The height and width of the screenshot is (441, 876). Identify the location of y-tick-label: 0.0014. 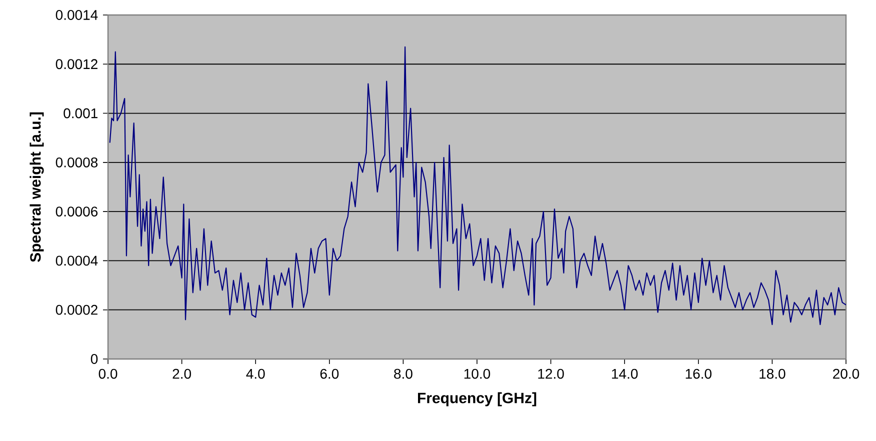
(77, 15).